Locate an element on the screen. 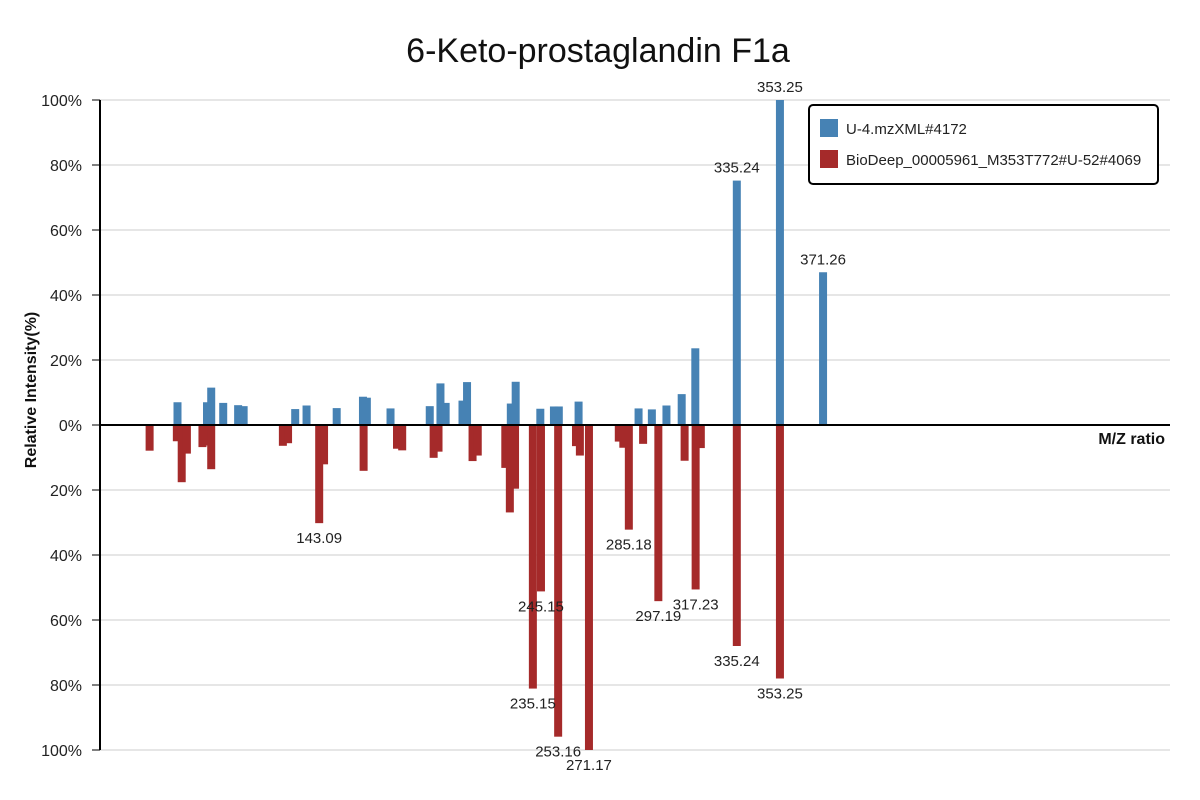 The width and height of the screenshot is (1200, 800). legend-swatch-bottom is located at coordinates (829, 159).